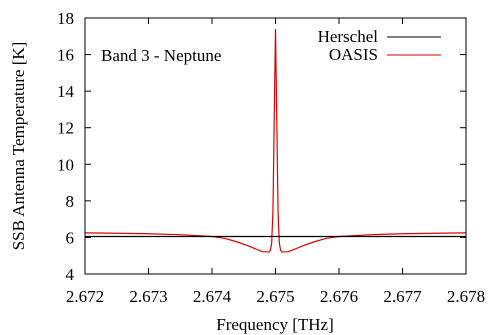 The width and height of the screenshot is (493, 335). Describe the element at coordinates (65, 164) in the screenshot. I see `y-tick-label: 10` at that location.